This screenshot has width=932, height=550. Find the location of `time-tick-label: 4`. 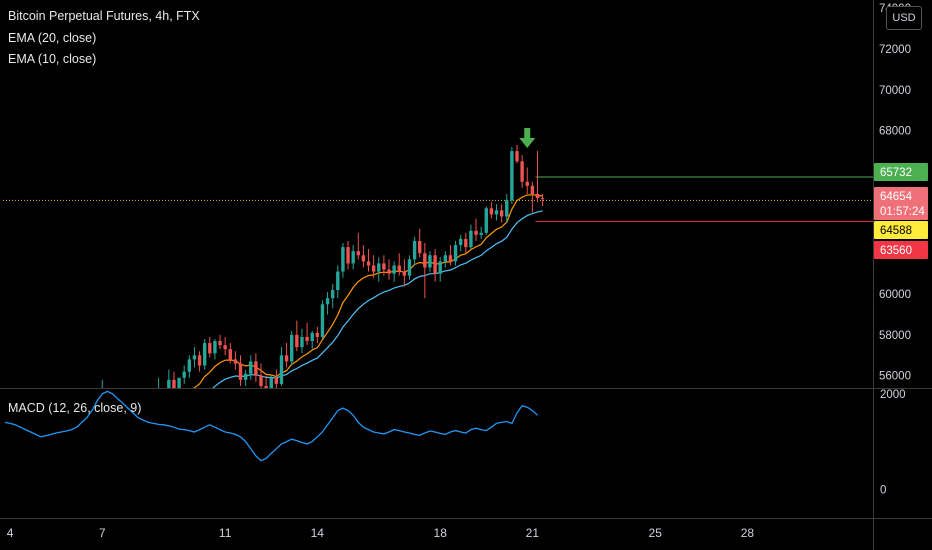

time-tick-label: 4 is located at coordinates (10, 533).